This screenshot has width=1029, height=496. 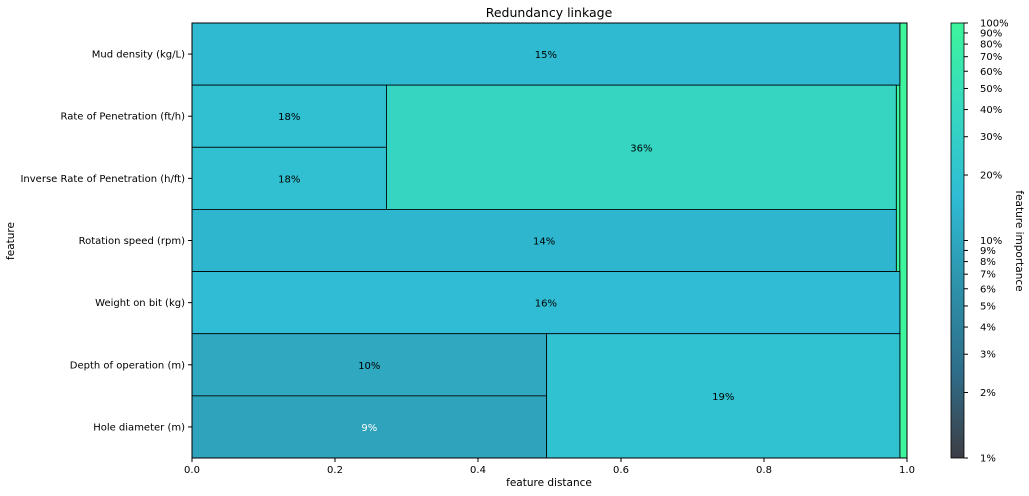 What do you see at coordinates (192, 470) in the screenshot?
I see `x-tick-label: 0.0` at bounding box center [192, 470].